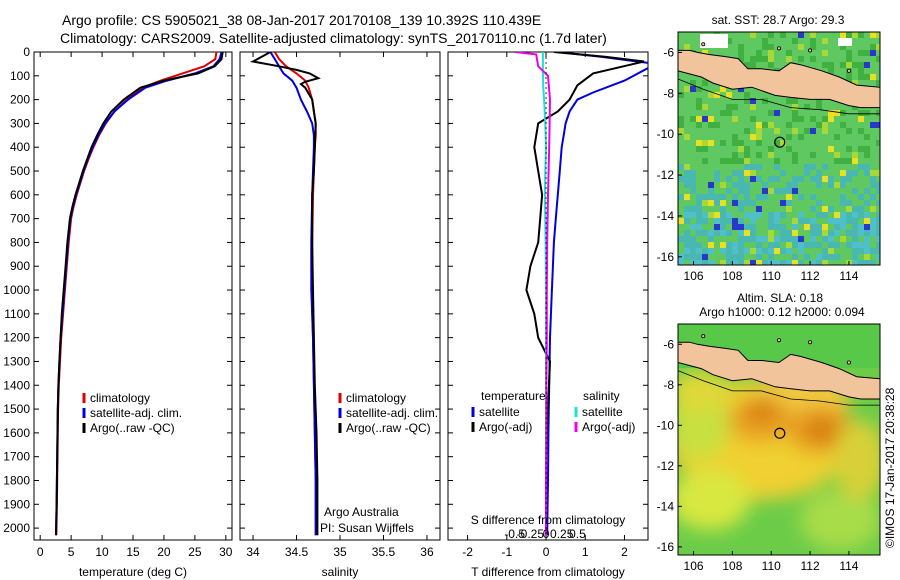 The image size is (900, 580). Describe the element at coordinates (285, 294) in the screenshot. I see `series-line-argo-raw-qc-` at that location.